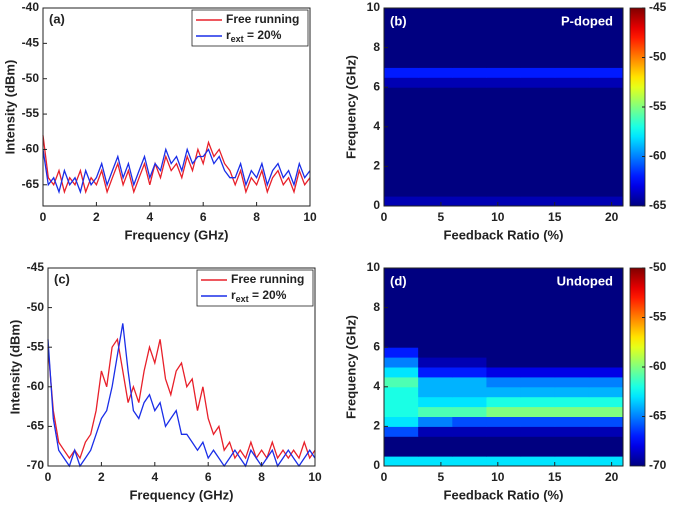 The width and height of the screenshot is (675, 510). What do you see at coordinates (376, 47) in the screenshot?
I see `y-tick-label: 8` at bounding box center [376, 47].